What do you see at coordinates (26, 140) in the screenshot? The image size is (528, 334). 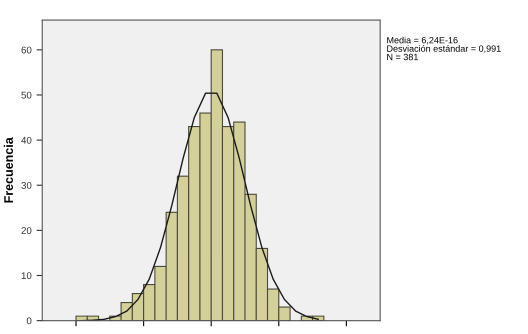 I see `y-tick-label: 40` at bounding box center [26, 140].